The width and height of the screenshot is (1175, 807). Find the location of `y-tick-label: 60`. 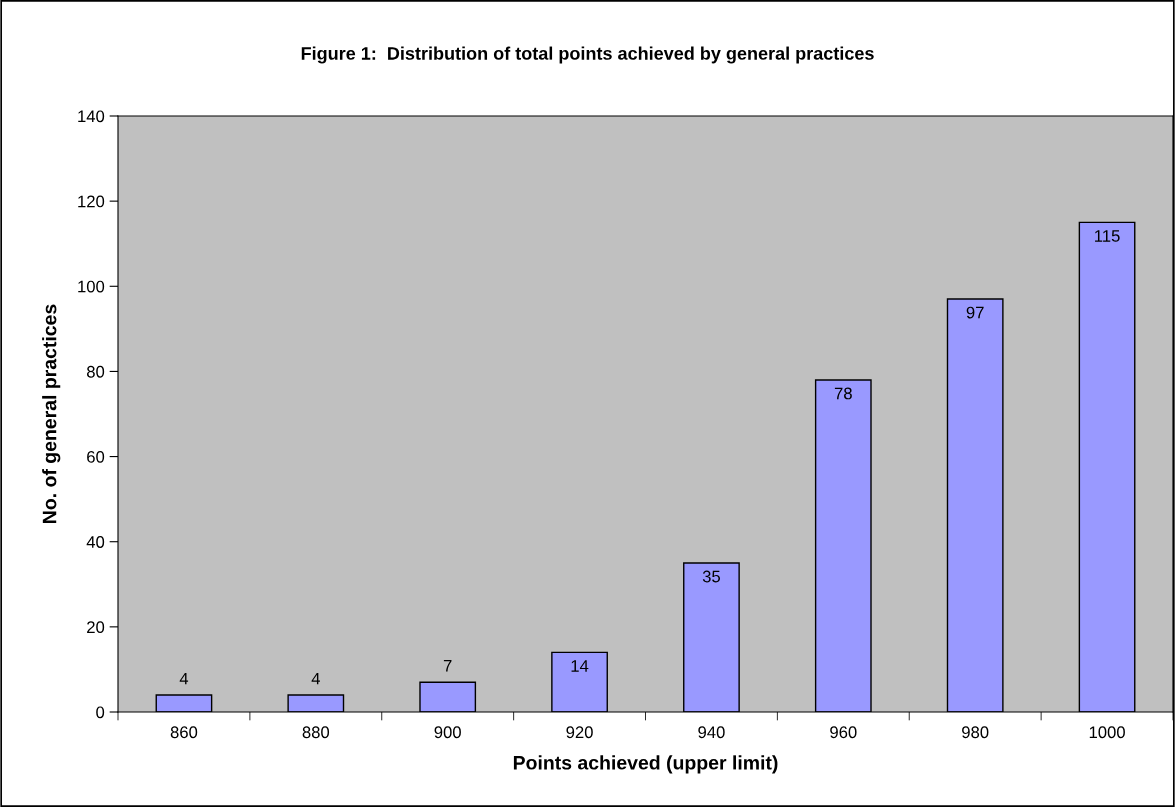

y-tick-label: 60 is located at coordinates (96, 456).